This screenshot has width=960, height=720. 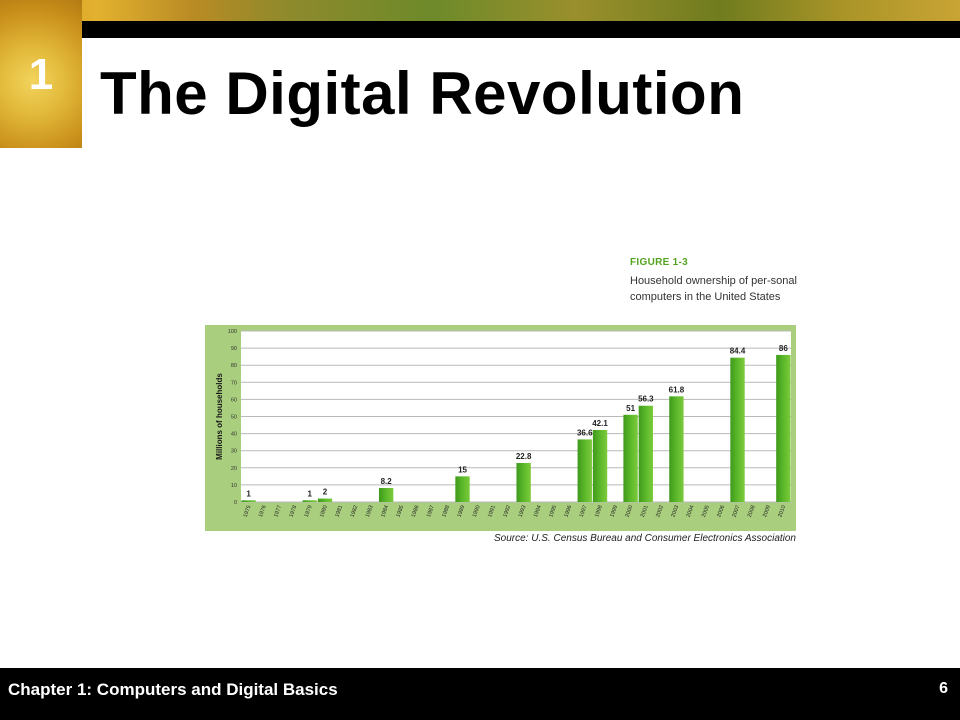 What do you see at coordinates (600, 423) in the screenshot?
I see `data-label: 42.1` at bounding box center [600, 423].